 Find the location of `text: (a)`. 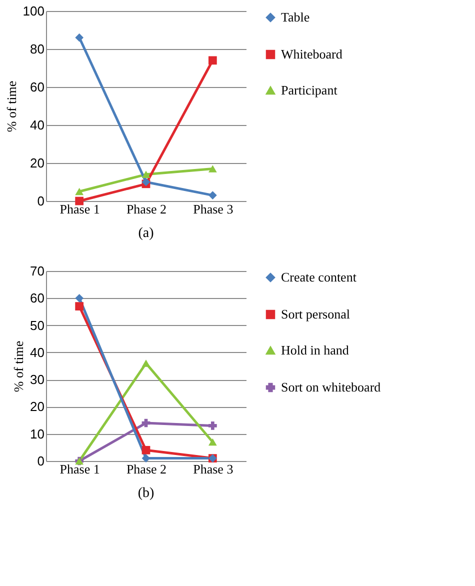

text: (a) is located at coordinates (146, 233).